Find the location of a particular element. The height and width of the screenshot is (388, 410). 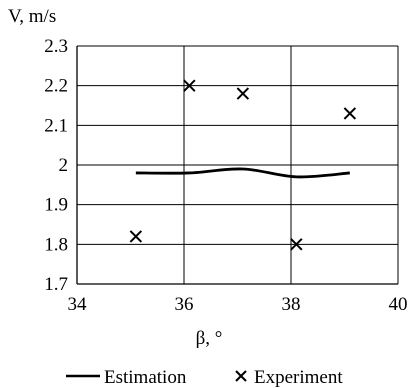

y-tick-label: 2 is located at coordinates (64, 165).